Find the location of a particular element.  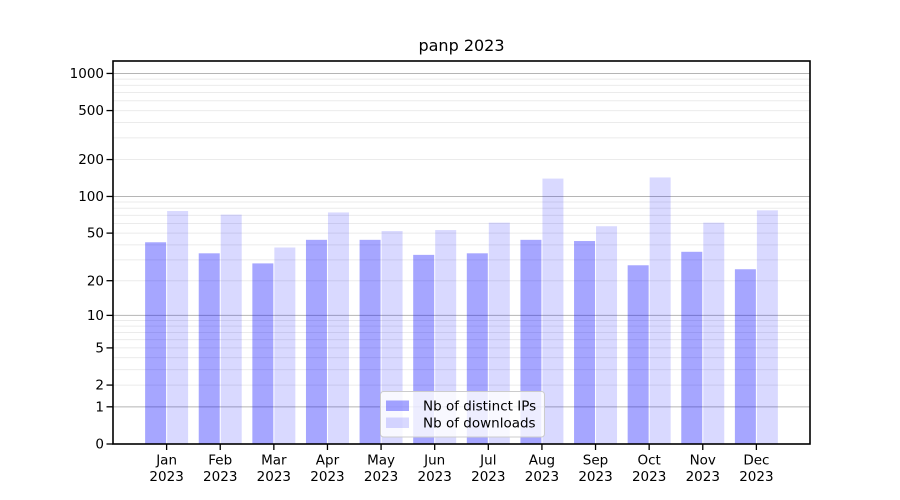

y-tick-label: 100 is located at coordinates (91, 197).